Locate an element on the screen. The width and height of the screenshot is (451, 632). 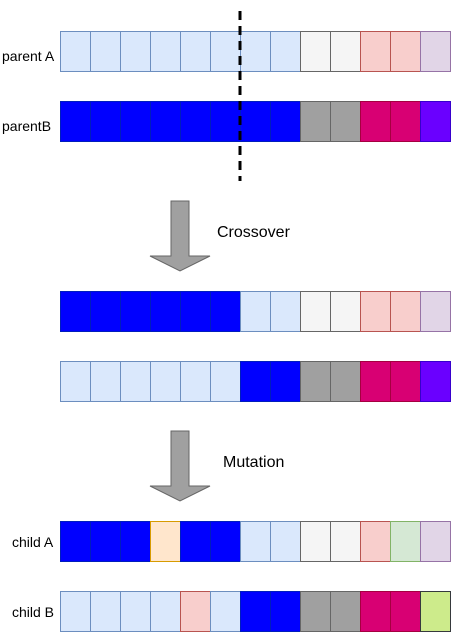
child-a-label: child A is located at coordinates (33, 542).